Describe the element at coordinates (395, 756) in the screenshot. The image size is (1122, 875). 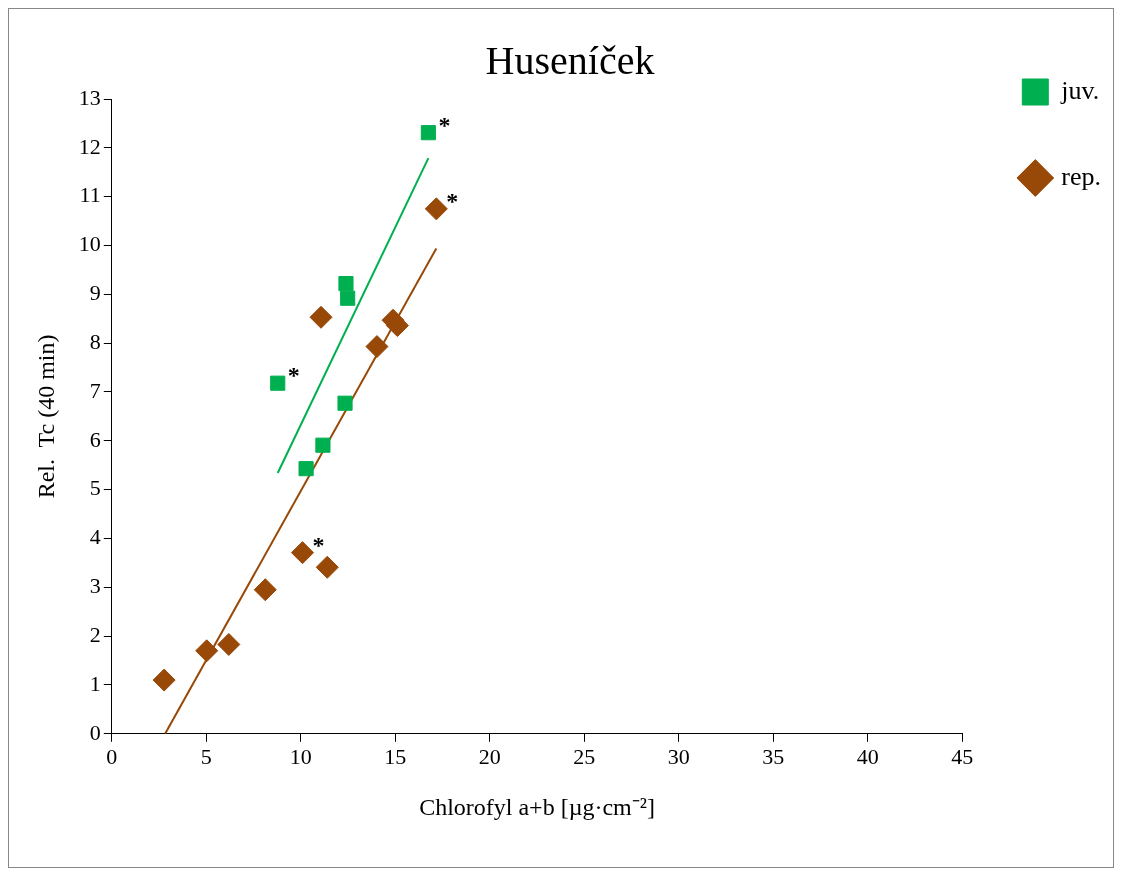
I see `x-tick-label: 15` at that location.